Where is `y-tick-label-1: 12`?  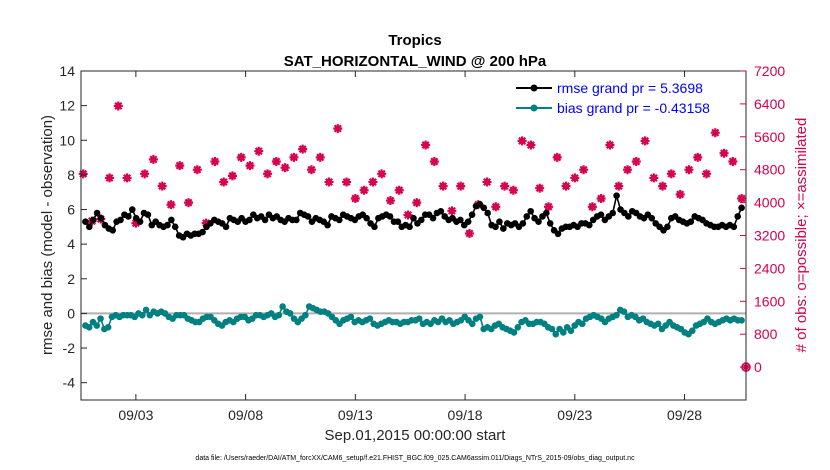 y-tick-label-1: 12 is located at coordinates (67, 106).